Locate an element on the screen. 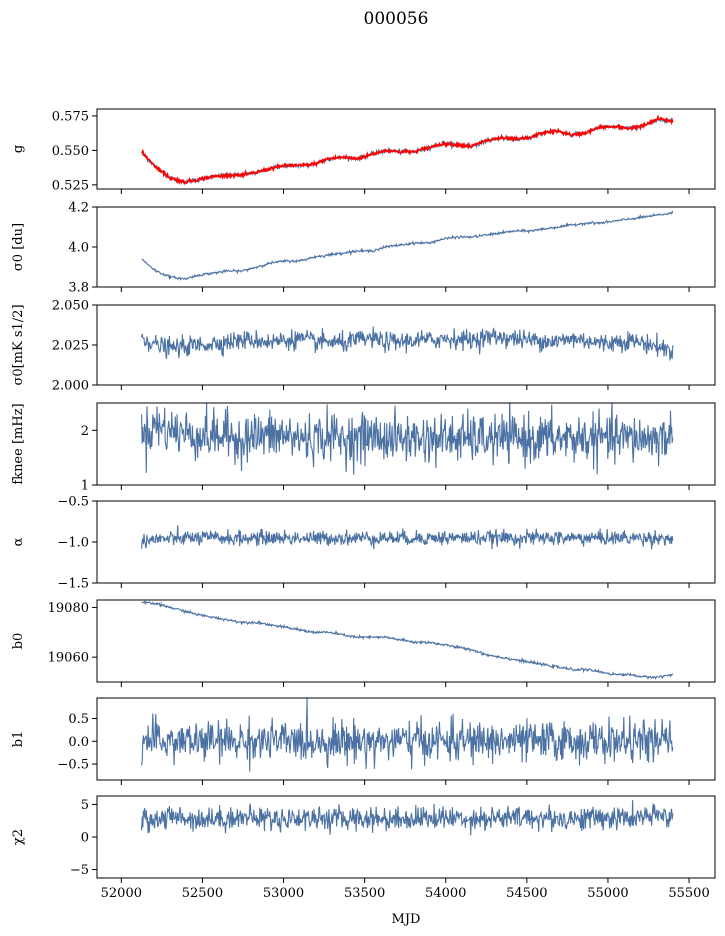  y-tick-label: −1.0 is located at coordinates (73, 543).